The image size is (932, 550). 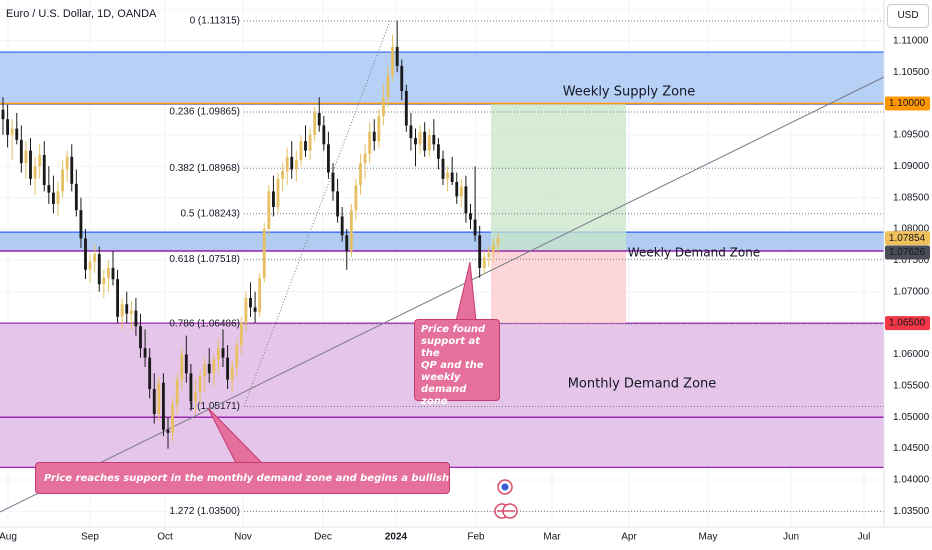 What do you see at coordinates (911, 291) in the screenshot?
I see `y-tick-label: 1.07000` at bounding box center [911, 291].